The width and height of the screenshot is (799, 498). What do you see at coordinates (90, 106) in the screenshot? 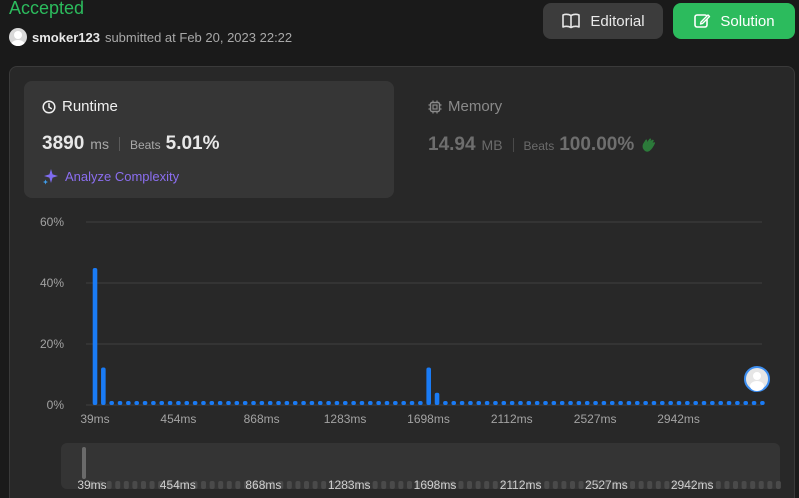
I see `runtime-title-label: Runtime` at bounding box center [90, 106].